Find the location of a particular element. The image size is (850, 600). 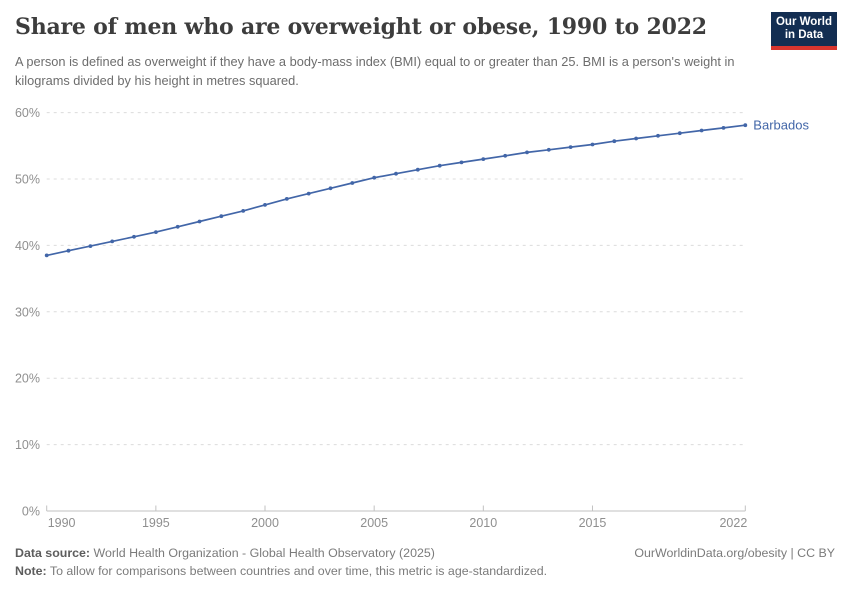

owid-url-license-link: OurWorldinData.org/obesity | CC BY is located at coordinates (734, 553).